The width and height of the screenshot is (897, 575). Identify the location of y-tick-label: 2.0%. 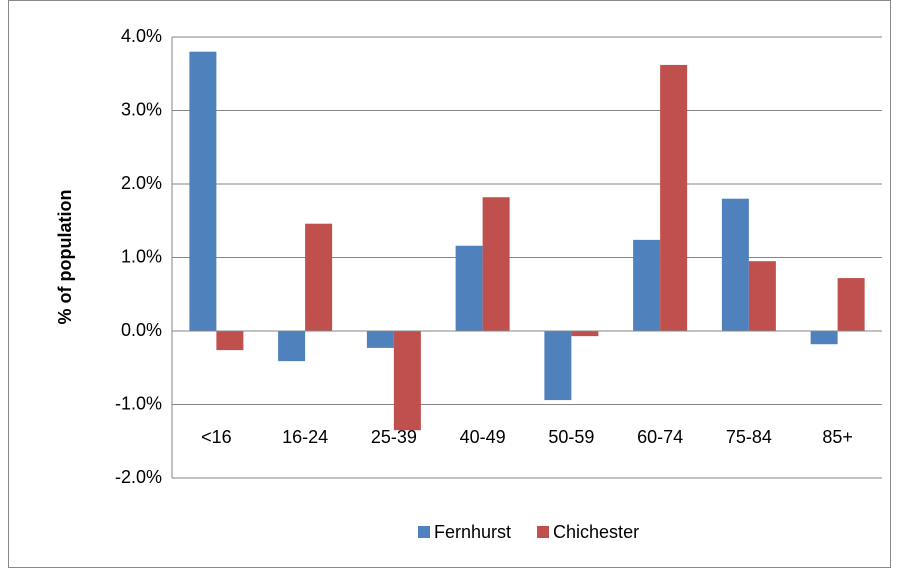
(141, 183).